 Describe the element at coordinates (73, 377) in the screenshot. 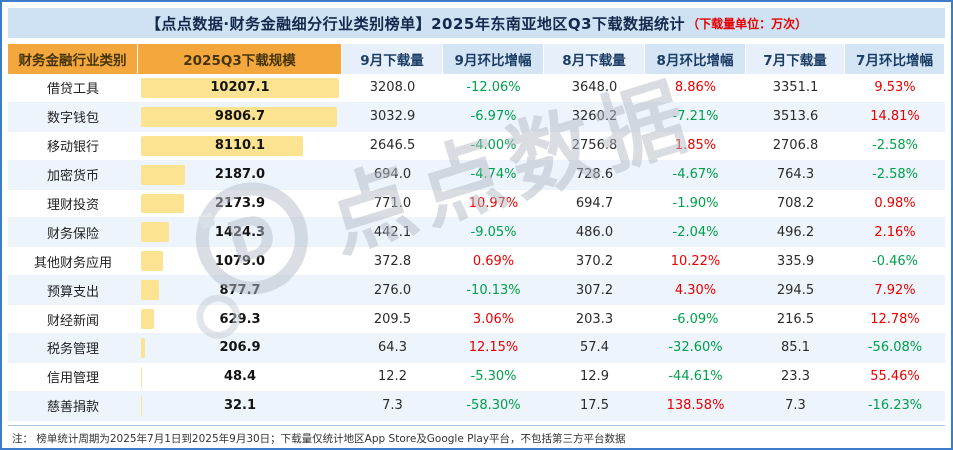

I see `category-cell: 信用管理` at that location.